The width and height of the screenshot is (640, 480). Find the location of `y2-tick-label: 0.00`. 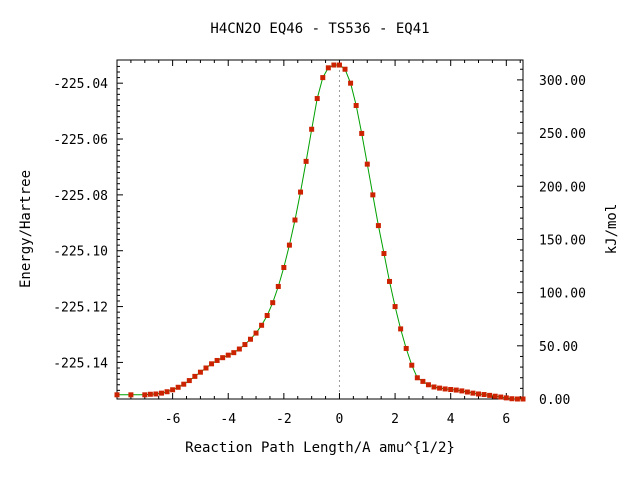

y2-tick-label: 0.00 is located at coordinates (554, 400).